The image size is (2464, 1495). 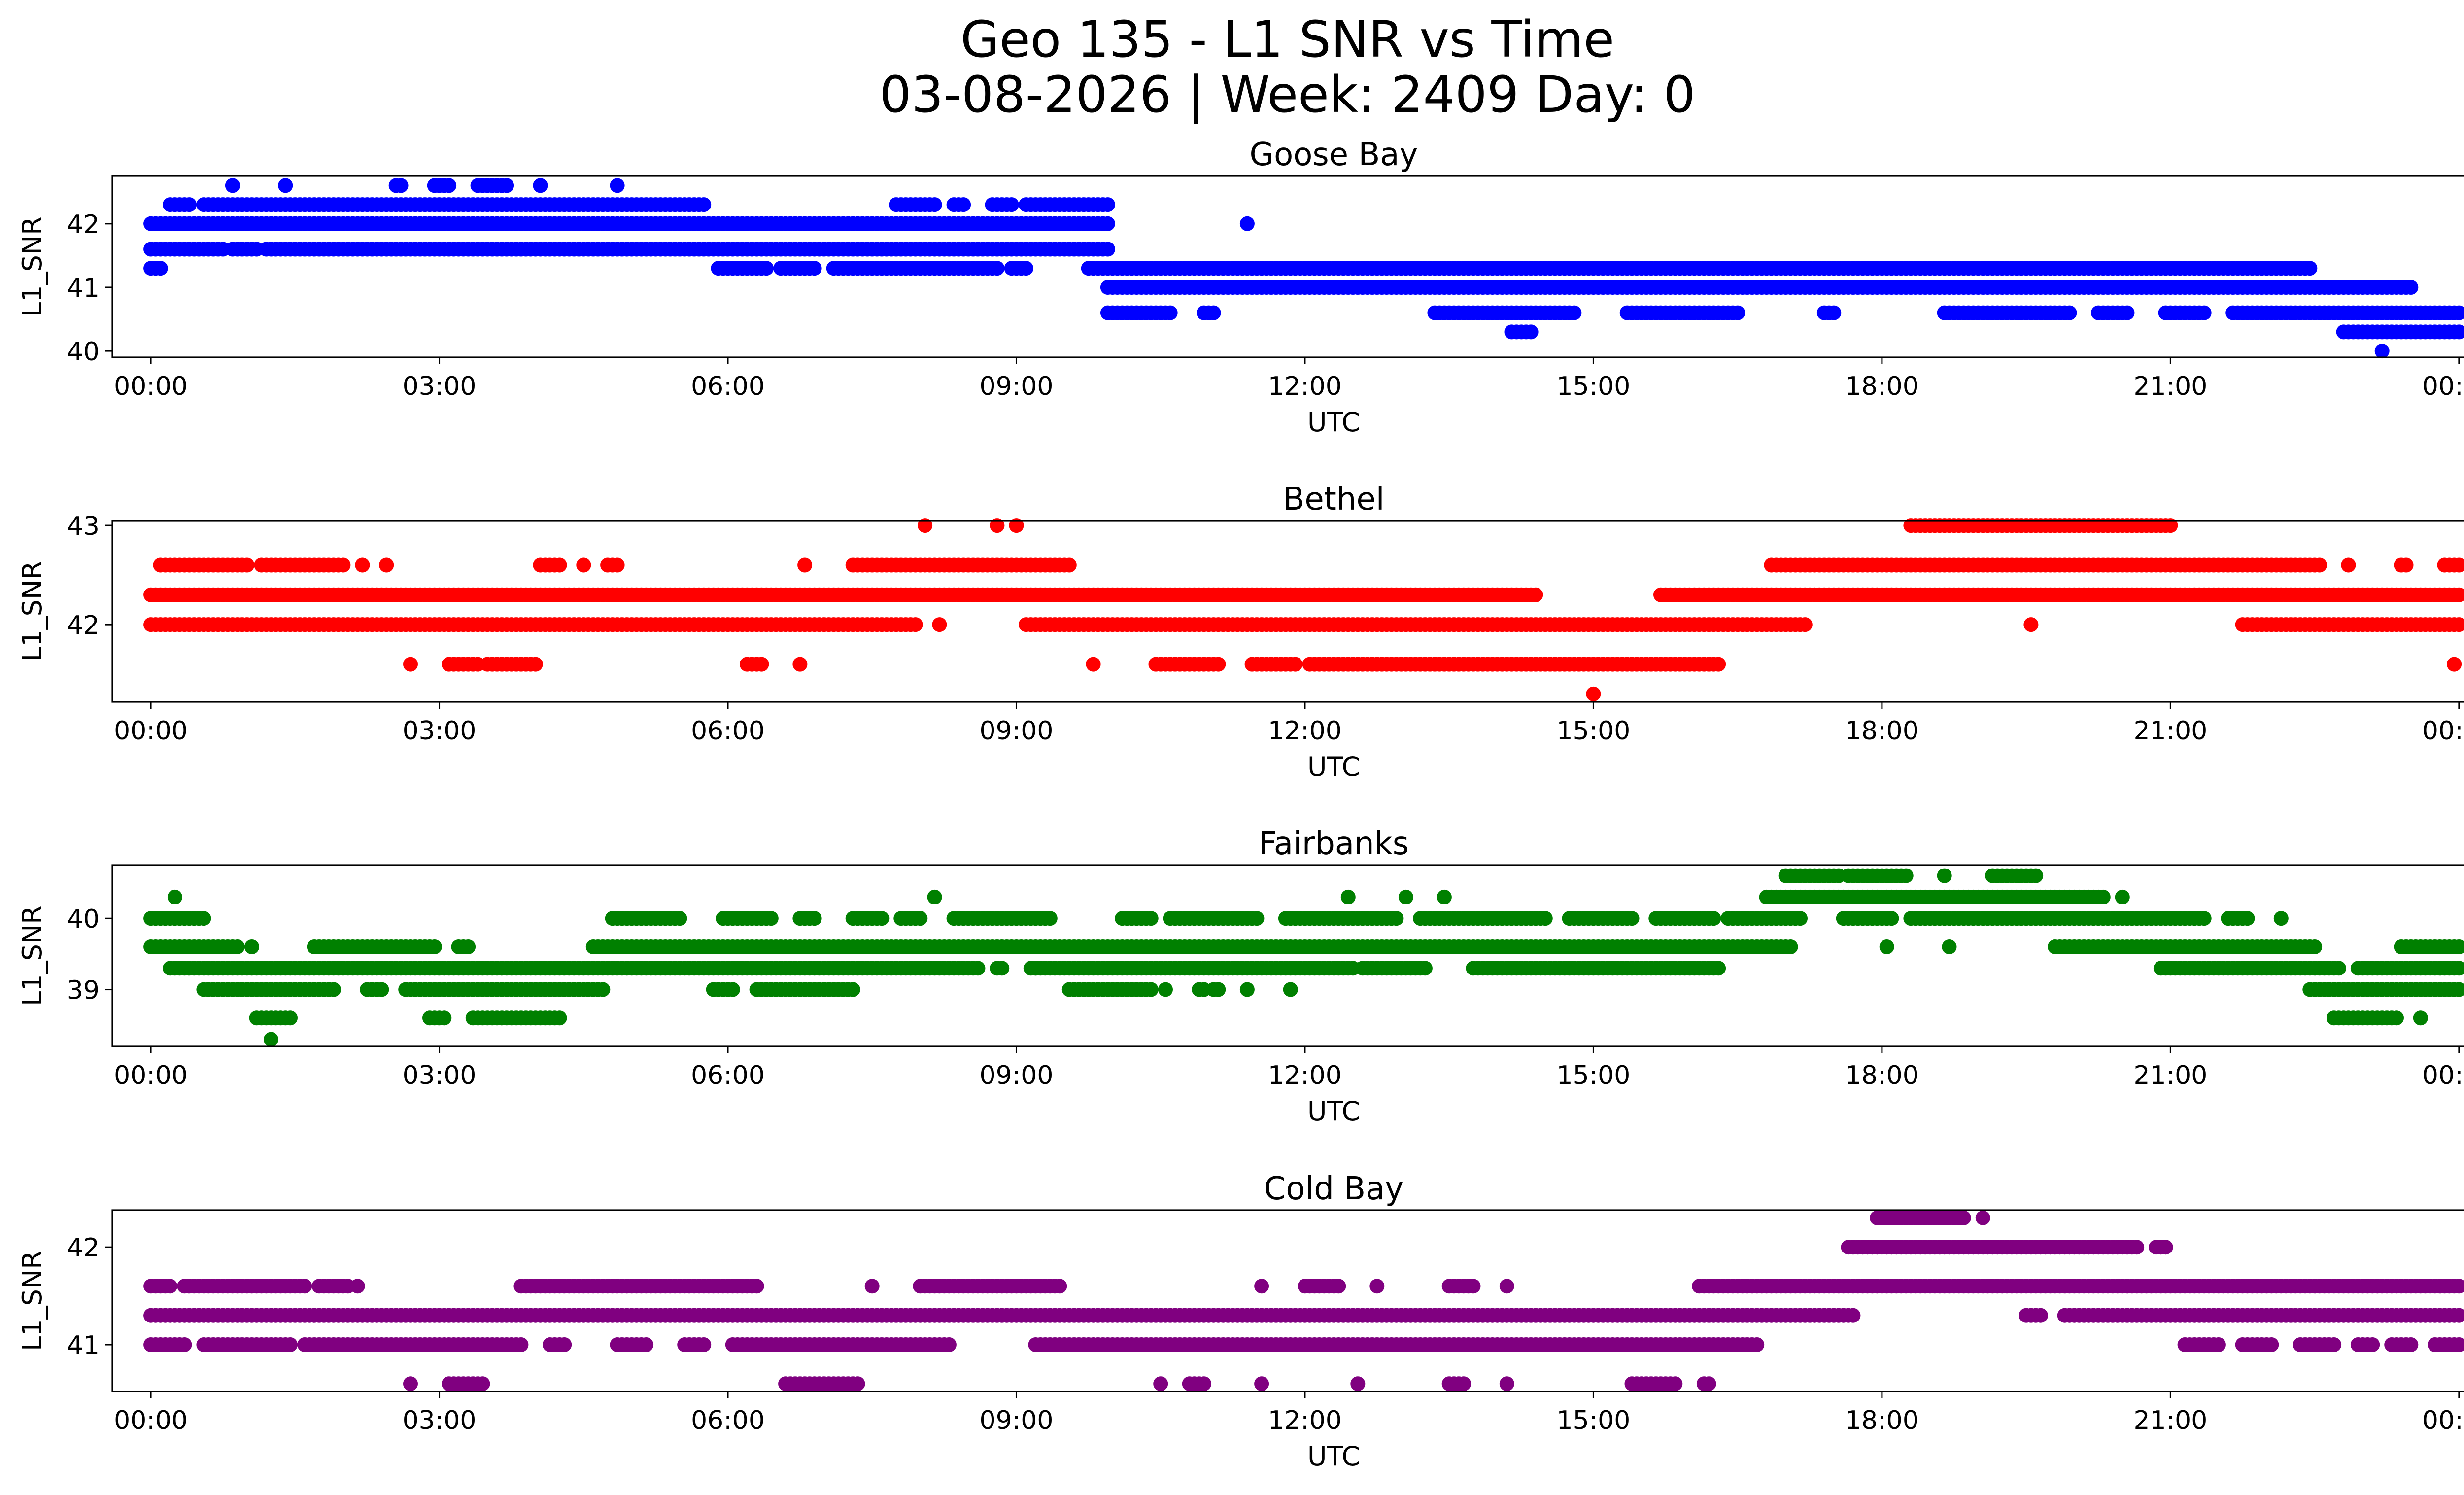 What do you see at coordinates (83, 288) in the screenshot?
I see `y-tick-label: 41` at bounding box center [83, 288].